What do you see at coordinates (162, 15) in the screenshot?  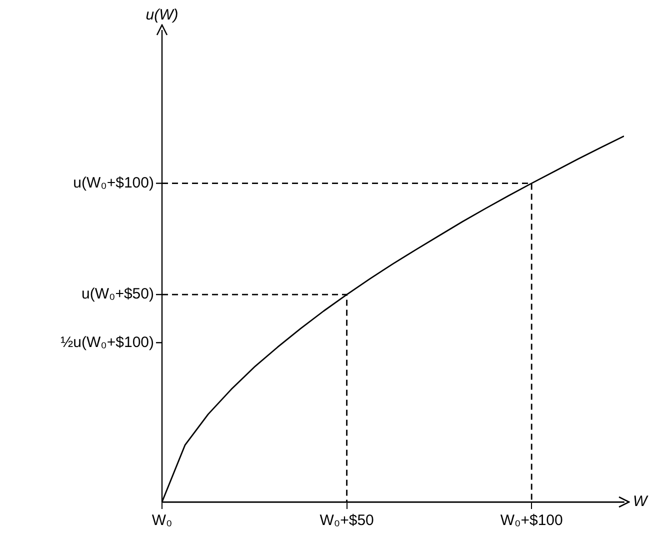 I see `text: u(W)` at bounding box center [162, 15].